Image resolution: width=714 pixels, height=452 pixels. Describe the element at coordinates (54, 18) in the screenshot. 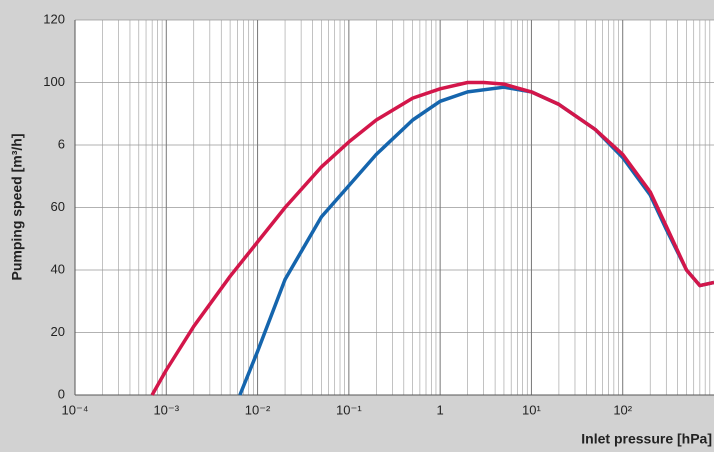

I see `y-tick-label: 120` at that location.